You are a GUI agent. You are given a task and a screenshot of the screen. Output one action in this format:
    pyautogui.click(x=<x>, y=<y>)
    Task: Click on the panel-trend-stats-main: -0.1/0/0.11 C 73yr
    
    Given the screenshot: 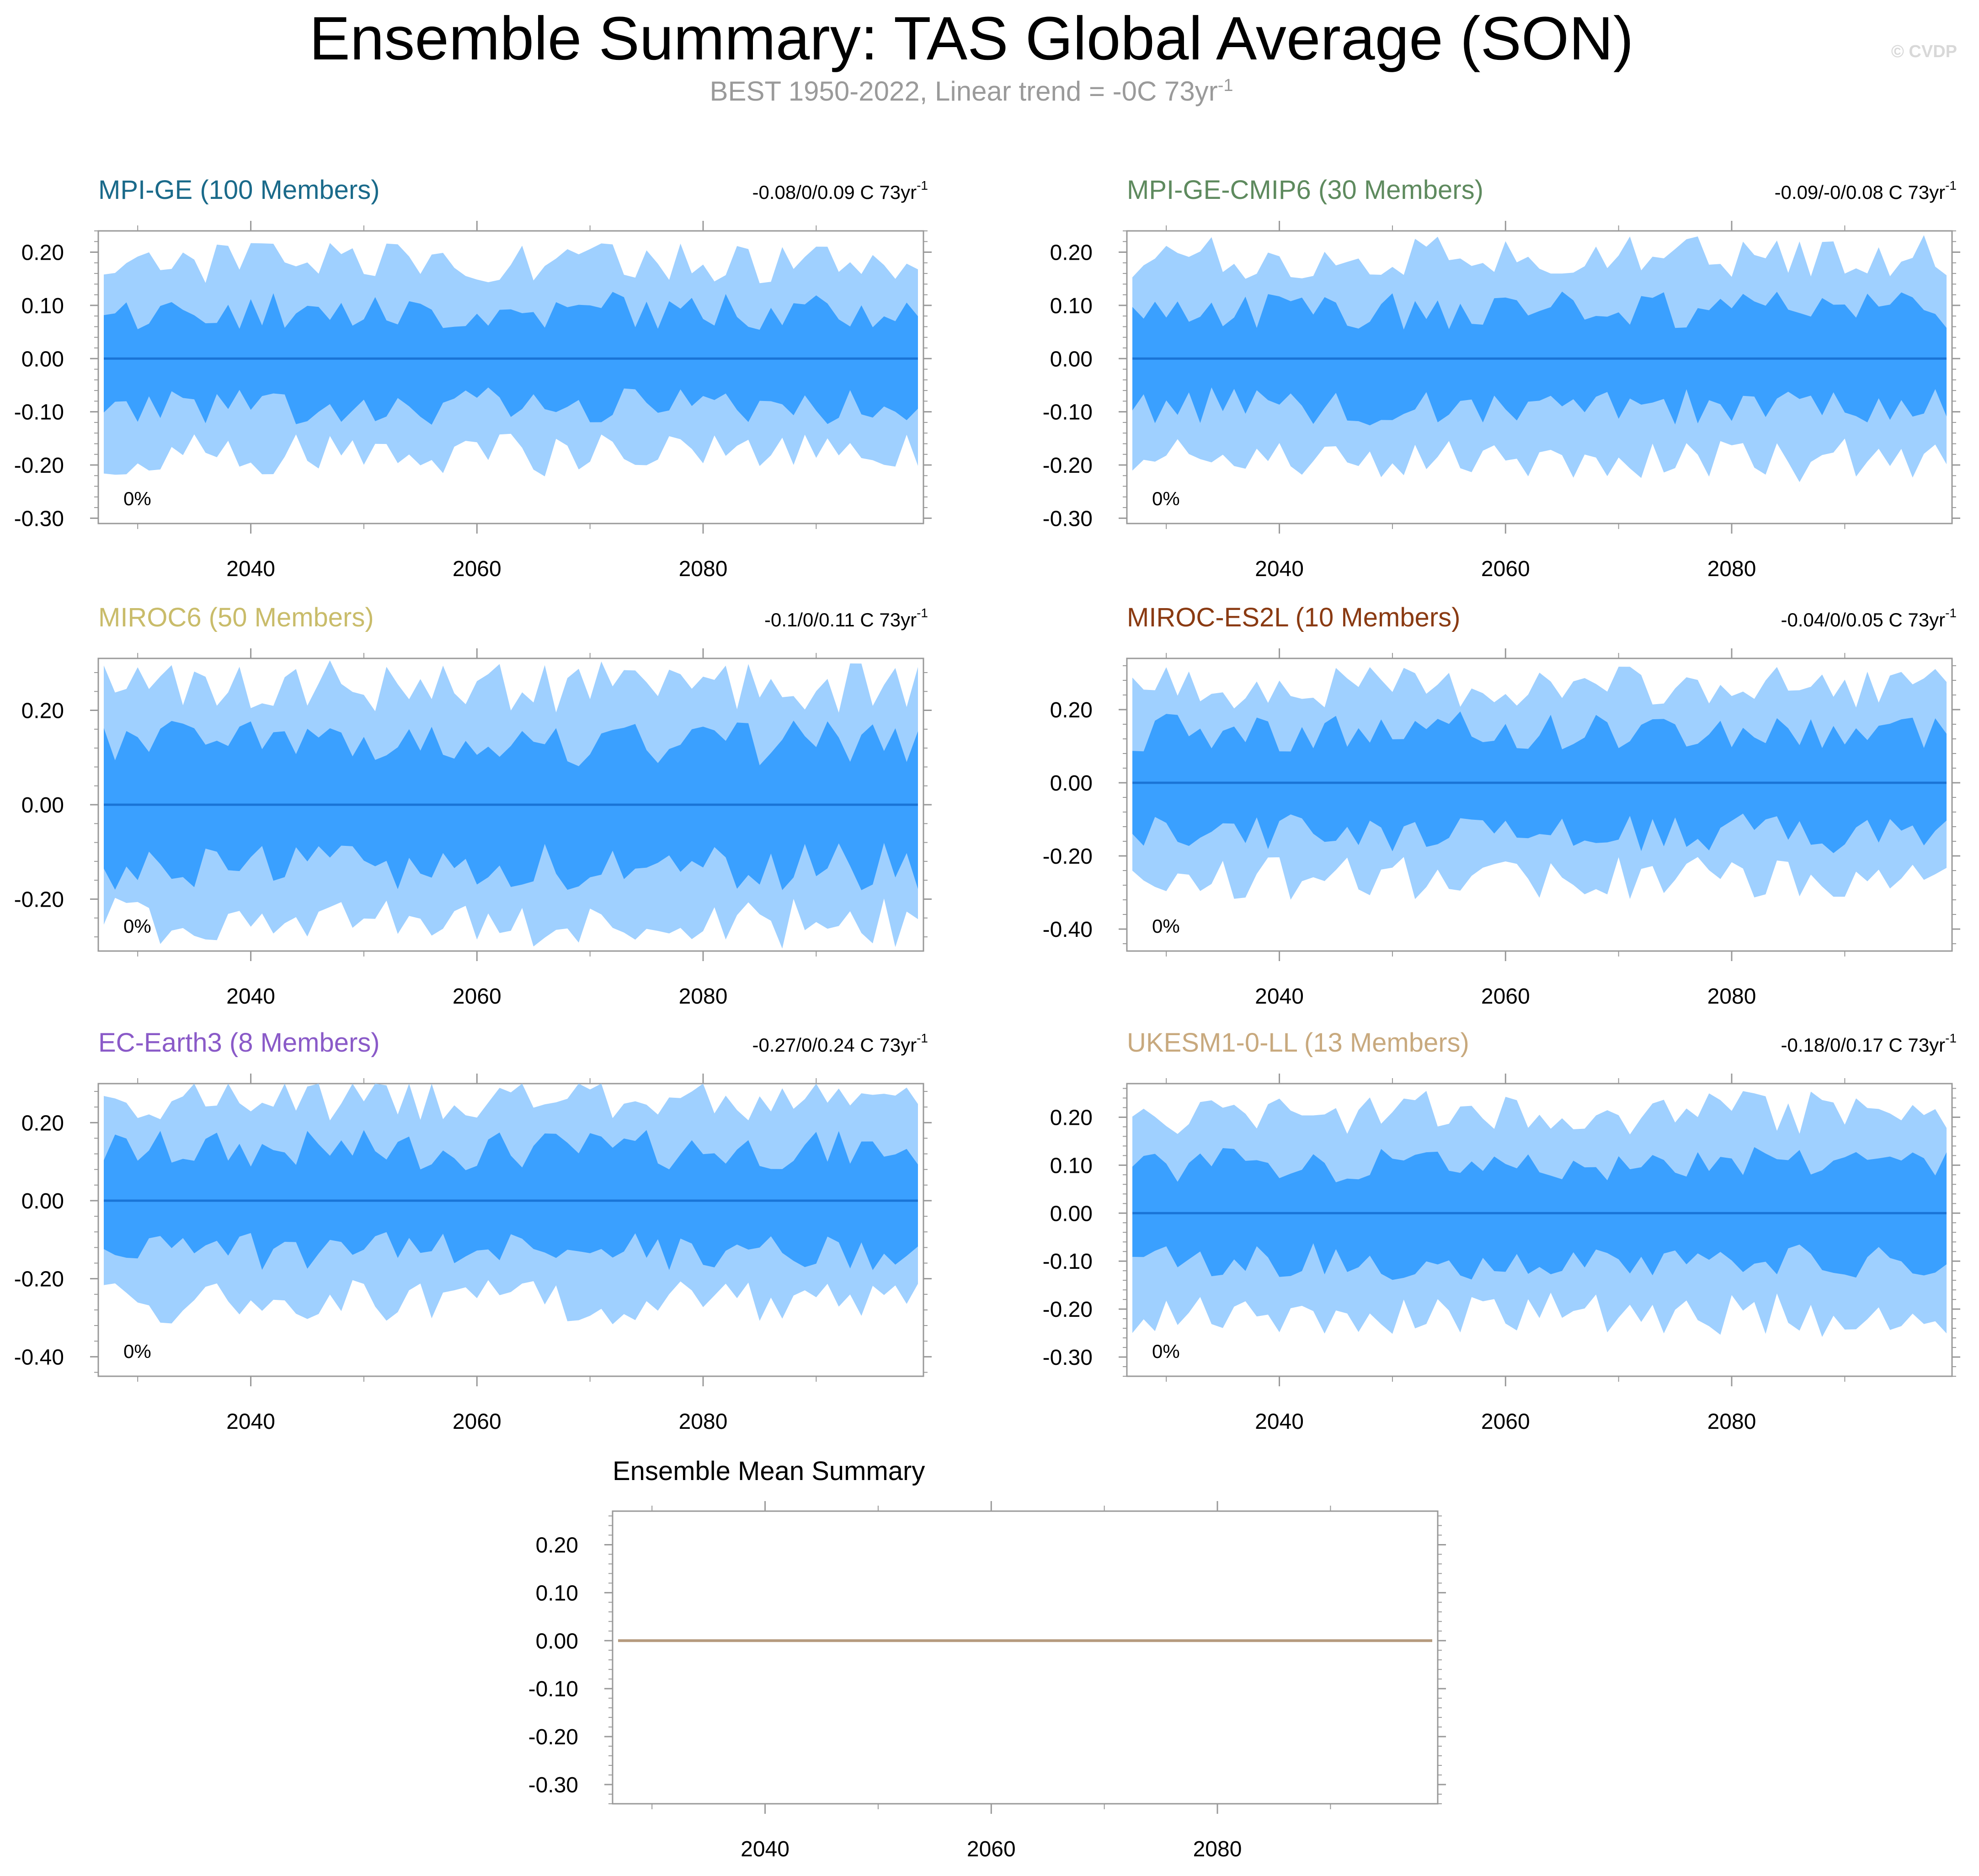 What is the action you would take?
    pyautogui.click(x=840, y=620)
    